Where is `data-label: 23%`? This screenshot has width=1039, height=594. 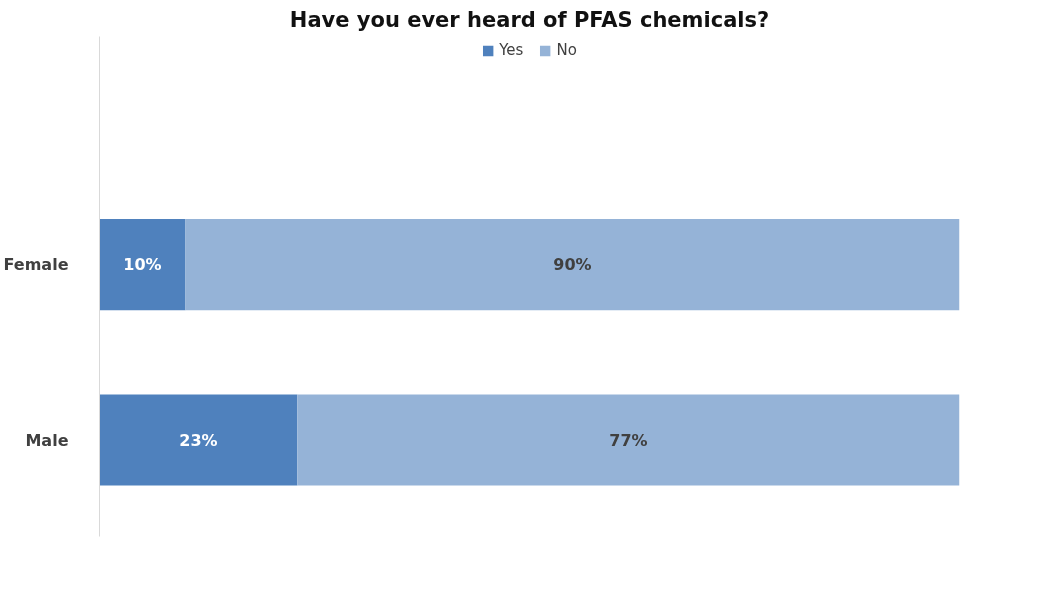
data-label: 23% is located at coordinates (198, 440).